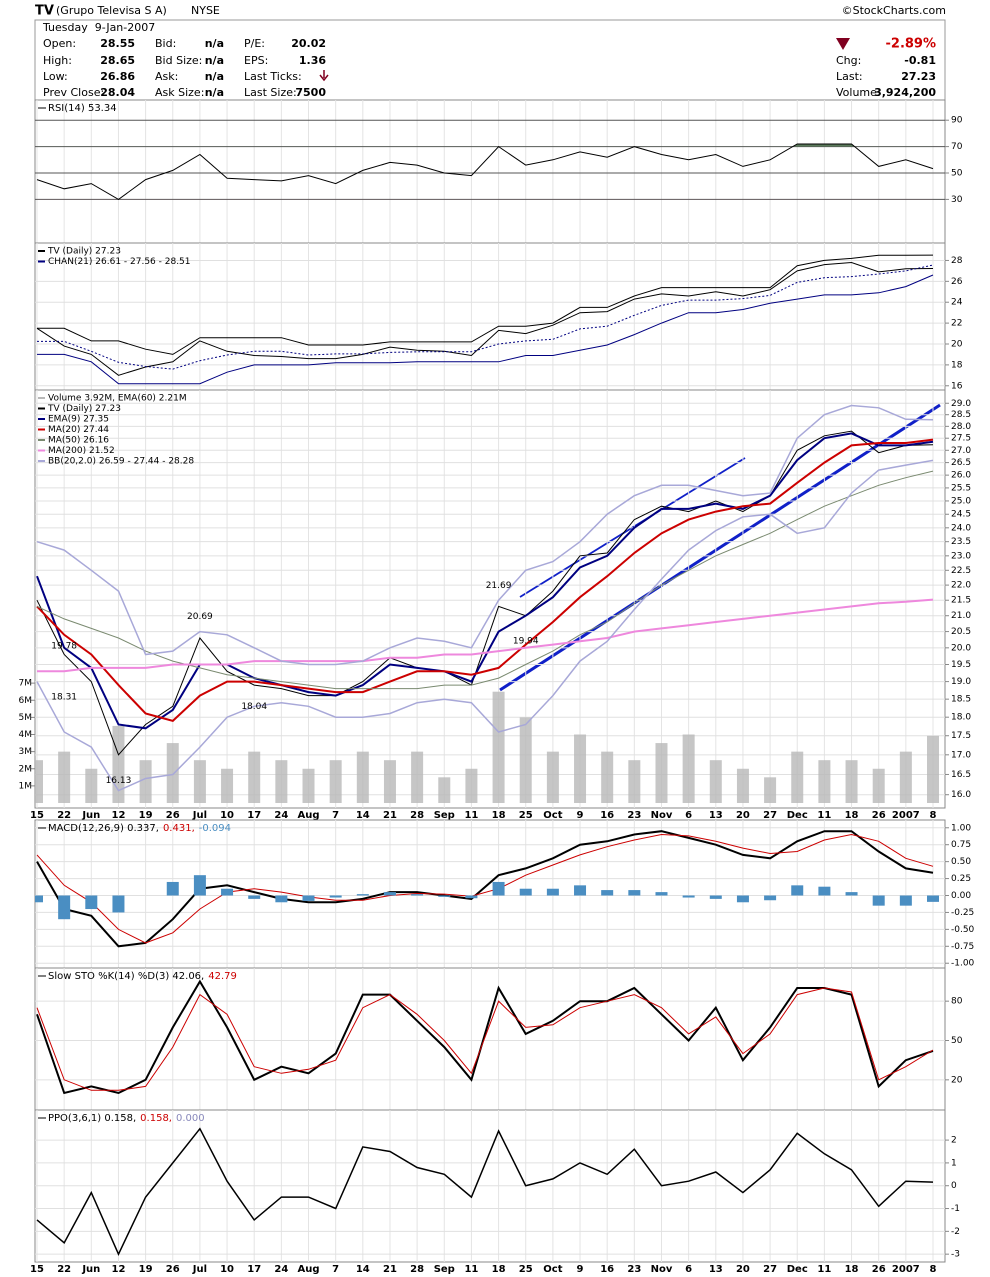  I want to click on x-tick-label: 28, so click(417, 815).